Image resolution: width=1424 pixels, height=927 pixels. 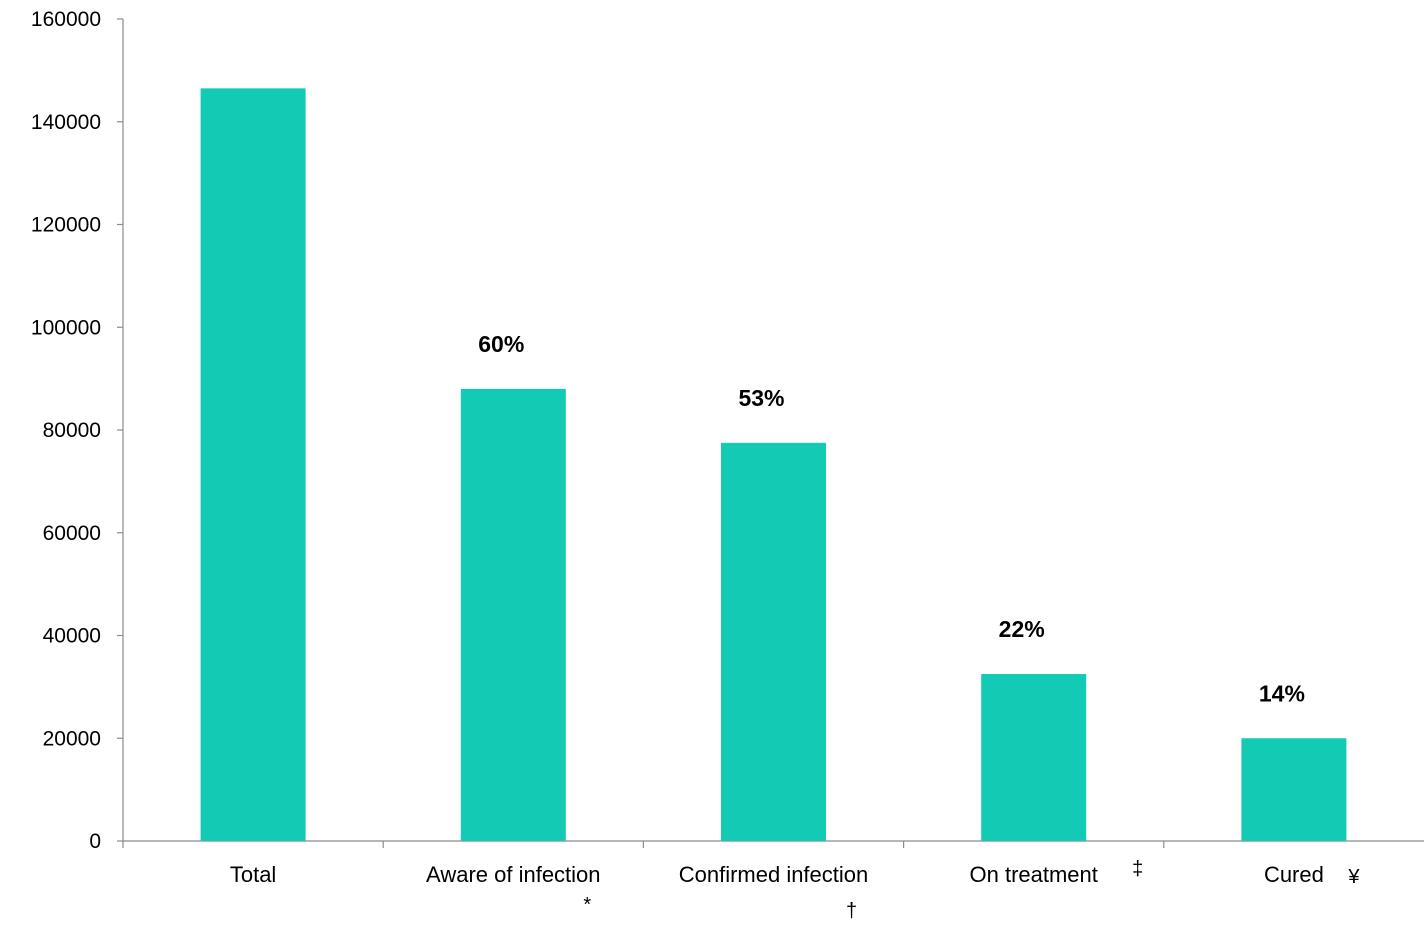 I want to click on y-tick-label: 160000, so click(x=66, y=19).